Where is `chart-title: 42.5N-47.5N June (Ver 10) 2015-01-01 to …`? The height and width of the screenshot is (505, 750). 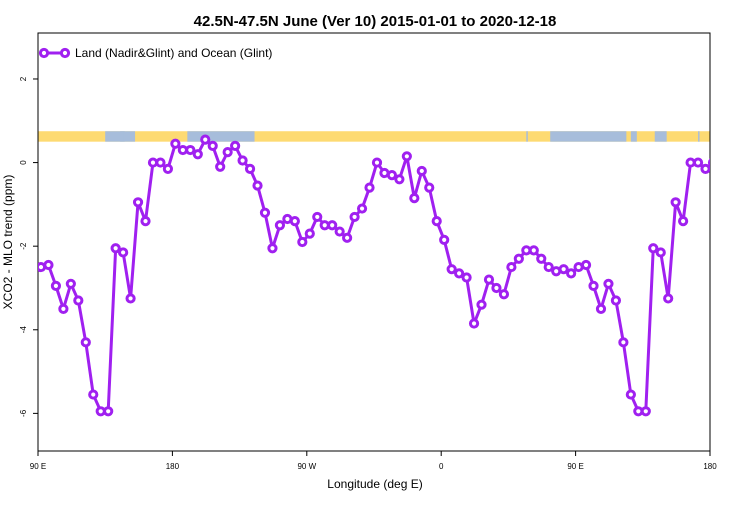
chart-title: 42.5N-47.5N June (Ver 10) 2015-01-01 to … is located at coordinates (375, 21).